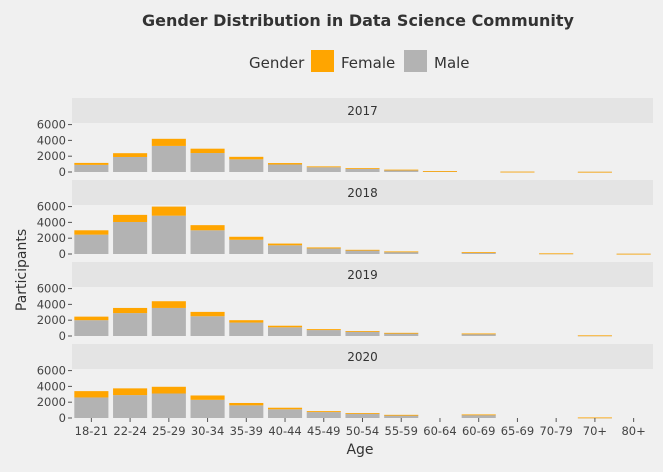 This screenshot has width=663, height=472. Describe the element at coordinates (129, 431) in the screenshot. I see `x-tick-label: 22-24` at that location.